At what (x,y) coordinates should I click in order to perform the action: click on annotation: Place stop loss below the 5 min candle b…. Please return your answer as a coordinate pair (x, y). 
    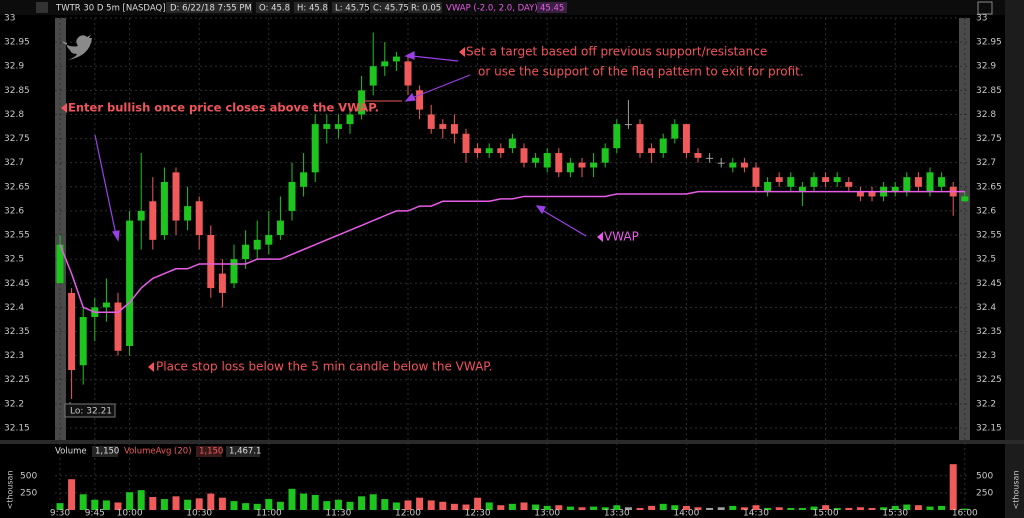
    Looking at the image, I should click on (324, 367).